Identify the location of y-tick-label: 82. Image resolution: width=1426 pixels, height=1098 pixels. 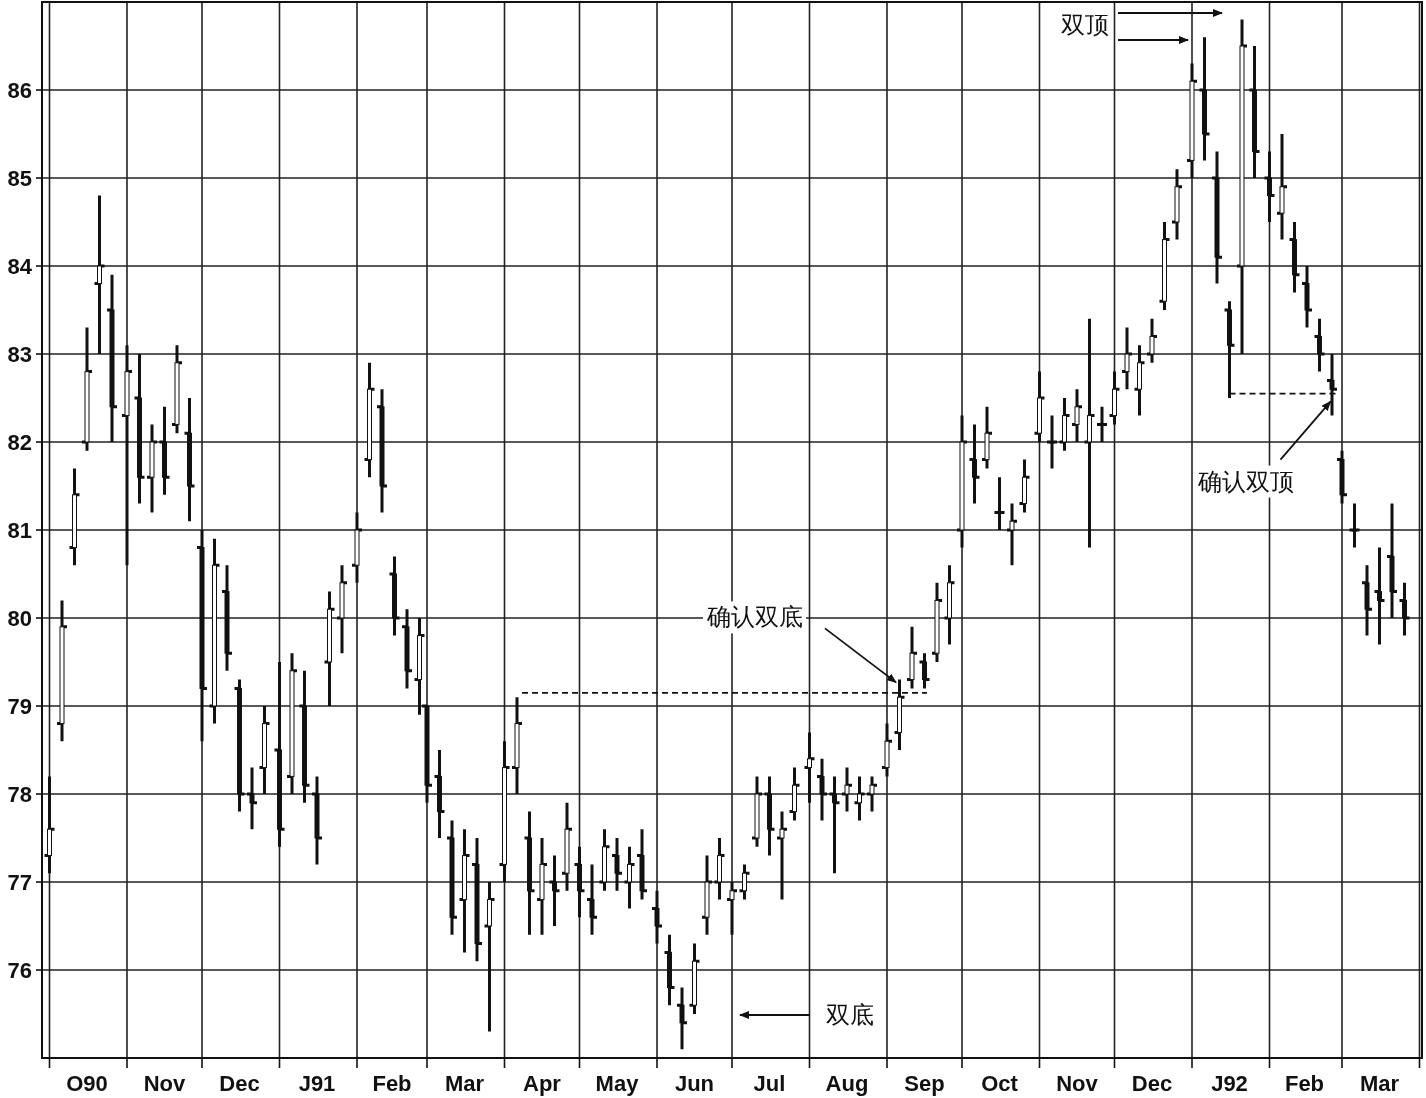
(19, 442).